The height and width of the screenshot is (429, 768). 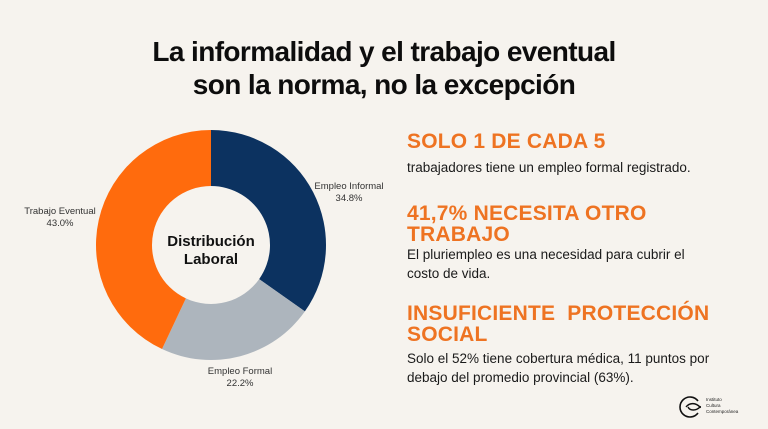 I want to click on stat-heading: 41,7% NECESITA OTRO TRABAJO, so click(x=527, y=224).